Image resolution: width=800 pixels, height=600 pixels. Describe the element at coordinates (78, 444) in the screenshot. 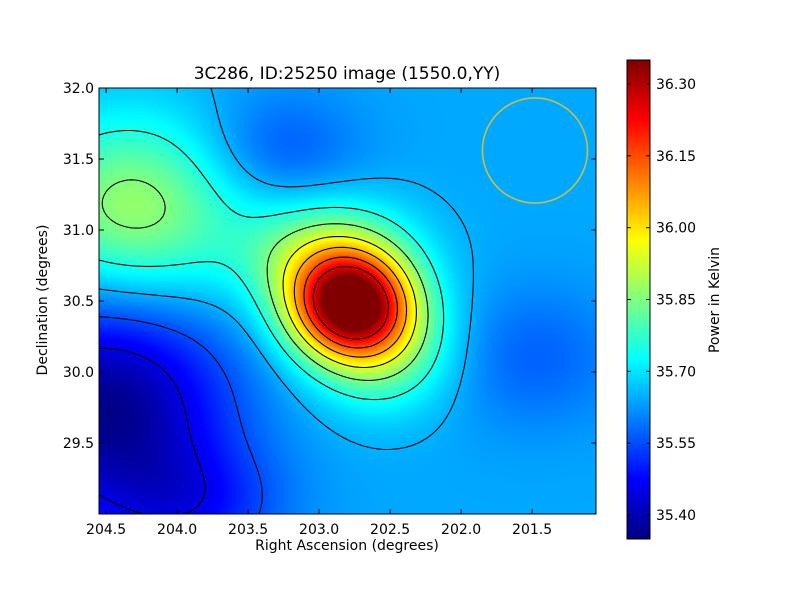

I see `y-tick-label: 29.5` at that location.